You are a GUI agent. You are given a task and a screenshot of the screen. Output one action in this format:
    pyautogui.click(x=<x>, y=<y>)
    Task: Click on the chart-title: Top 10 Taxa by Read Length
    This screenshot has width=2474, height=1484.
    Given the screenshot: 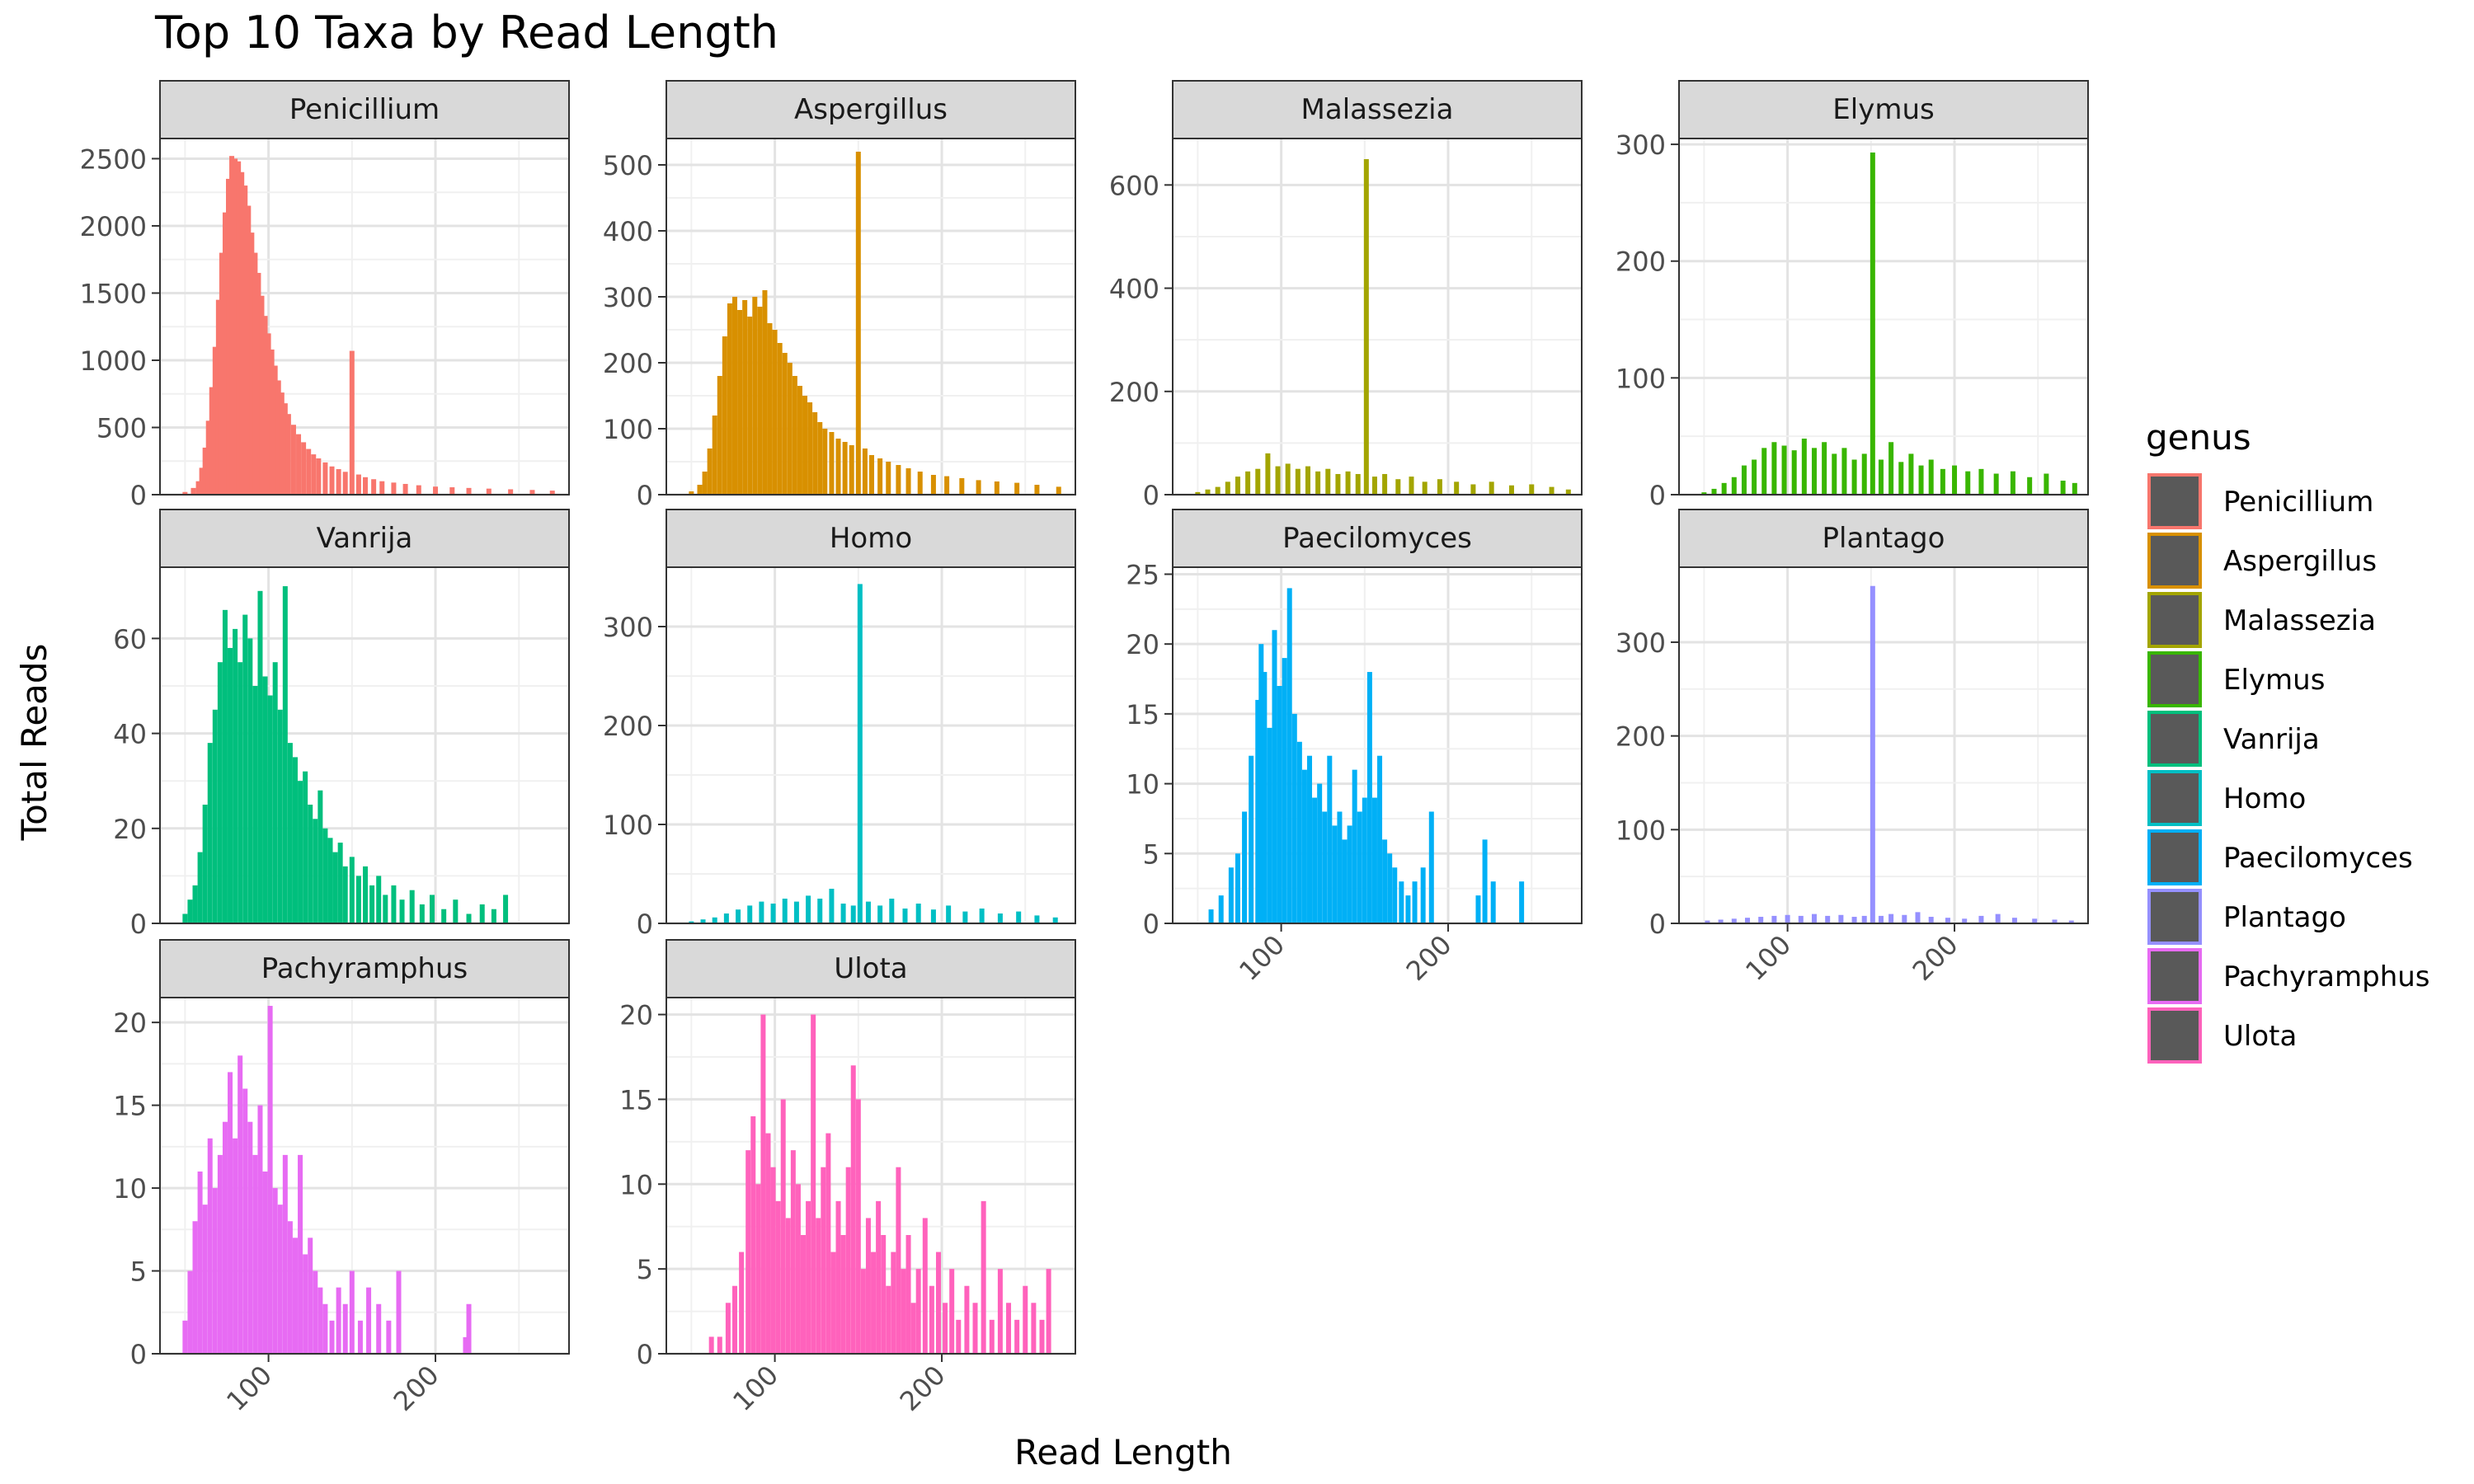 What is the action you would take?
    pyautogui.click(x=466, y=33)
    